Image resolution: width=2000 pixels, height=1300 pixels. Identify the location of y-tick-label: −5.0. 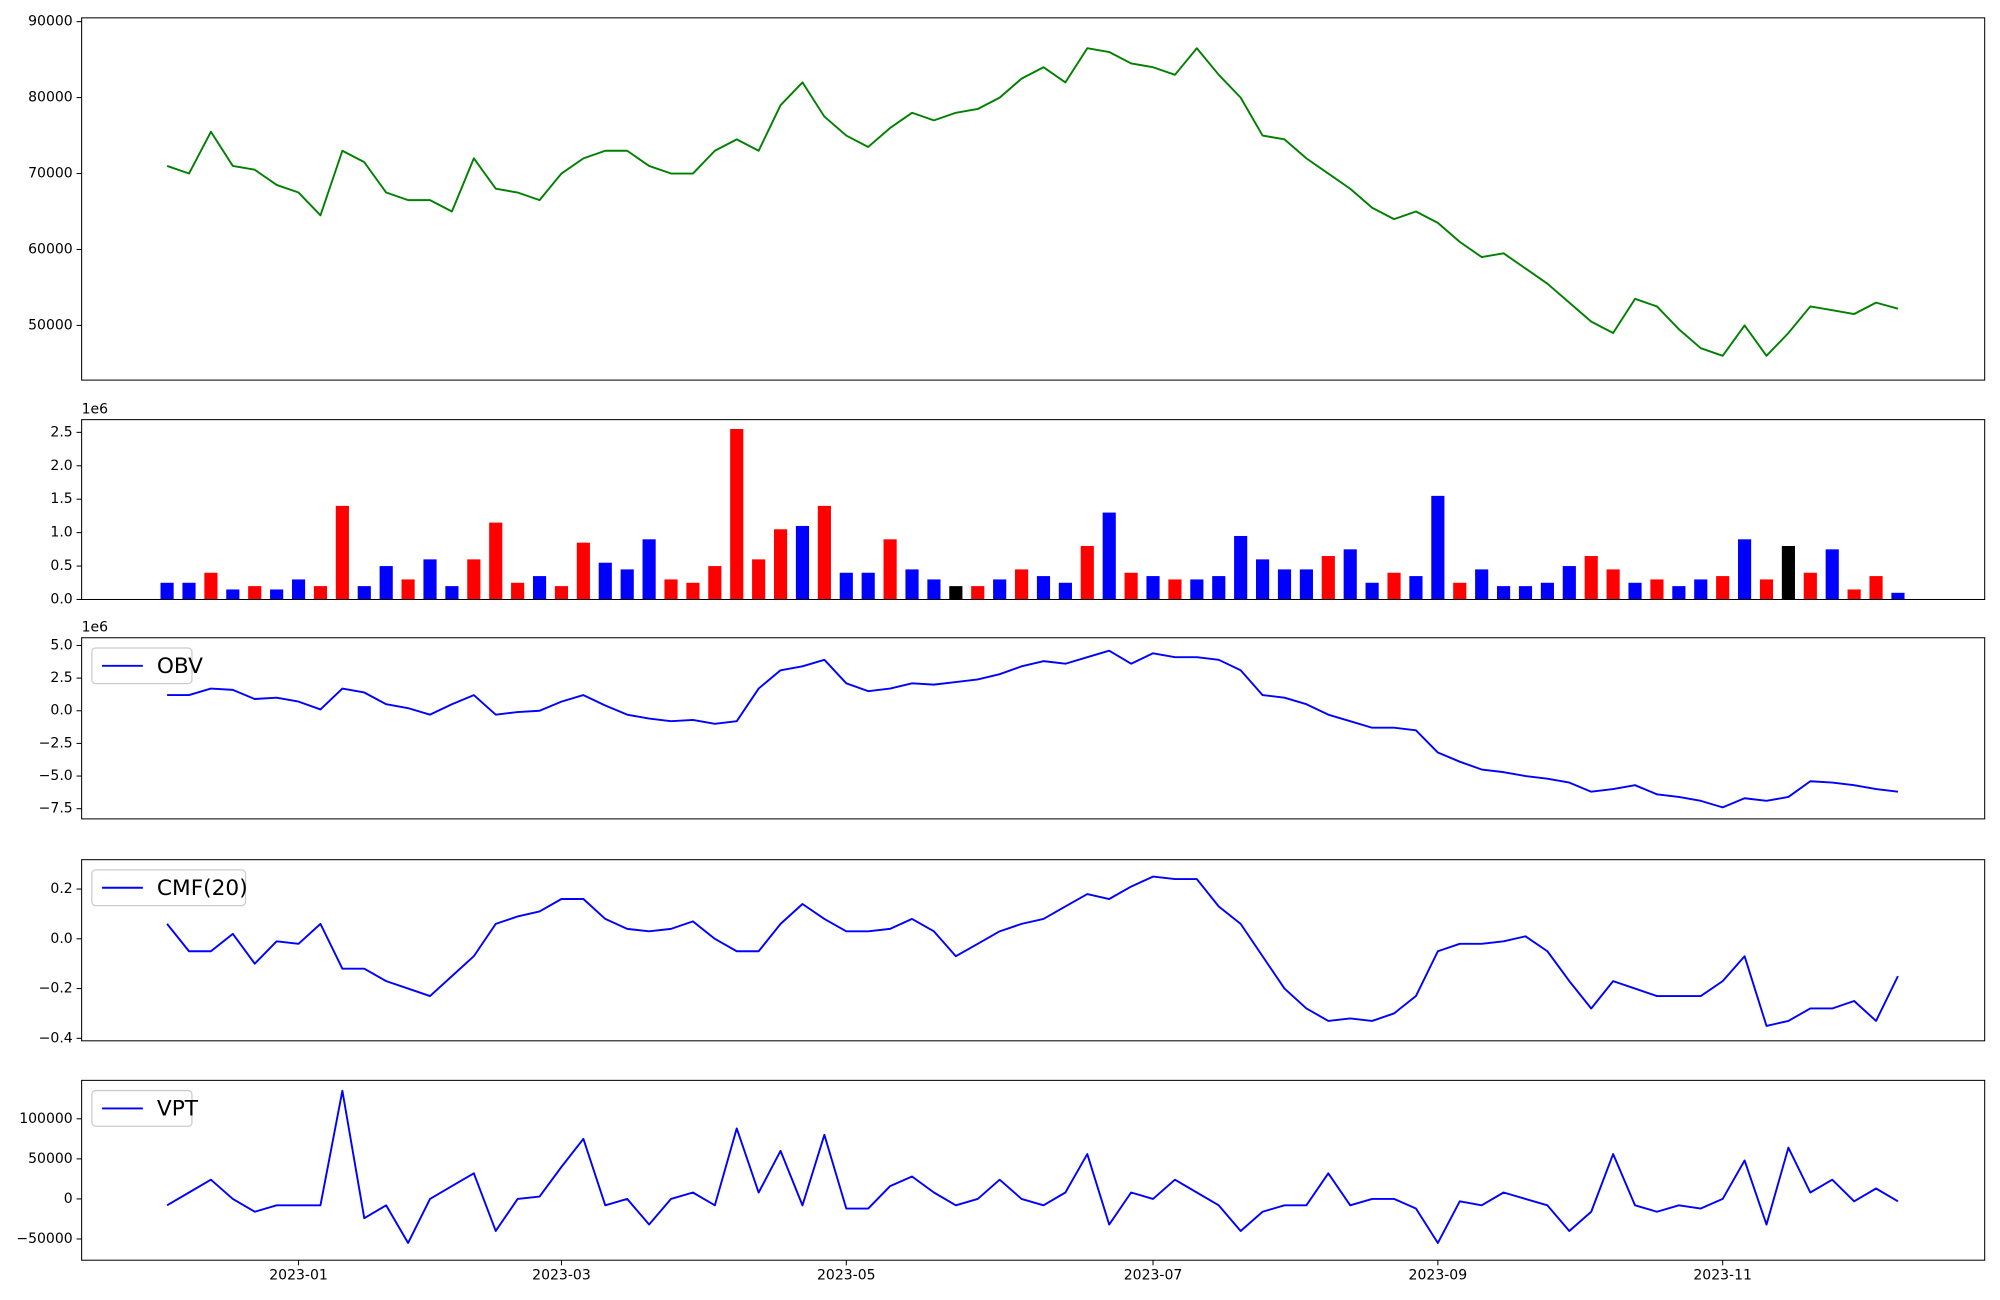
(56, 776).